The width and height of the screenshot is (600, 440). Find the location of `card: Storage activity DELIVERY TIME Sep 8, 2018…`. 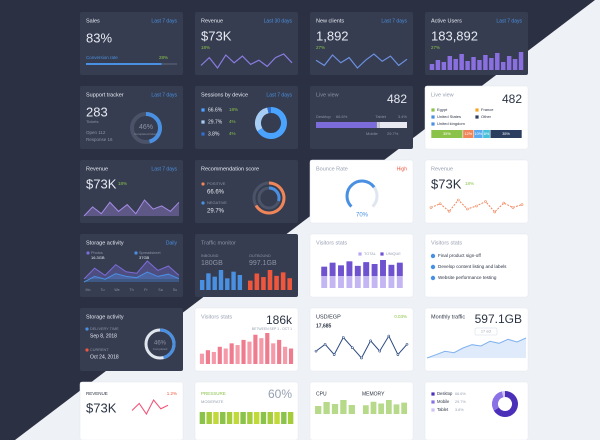

card: Storage activity DELIVERY TIME Sep 8, 2018… is located at coordinates (131, 339).